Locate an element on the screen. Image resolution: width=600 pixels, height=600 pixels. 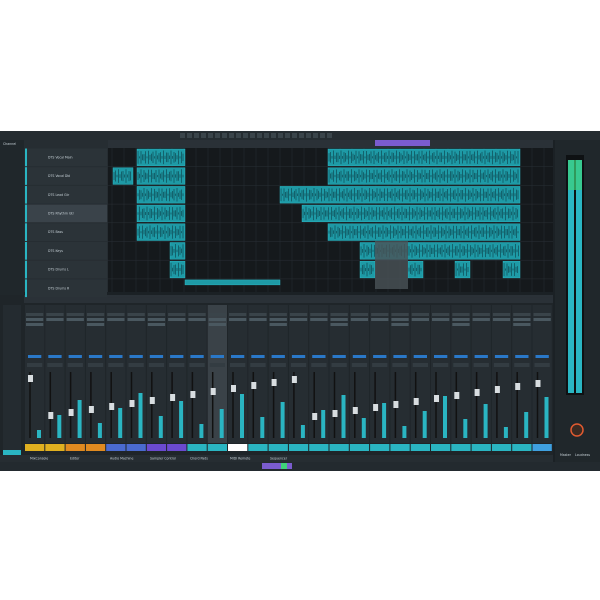
bottom-tab: Sequencer is located at coordinates (279, 459).